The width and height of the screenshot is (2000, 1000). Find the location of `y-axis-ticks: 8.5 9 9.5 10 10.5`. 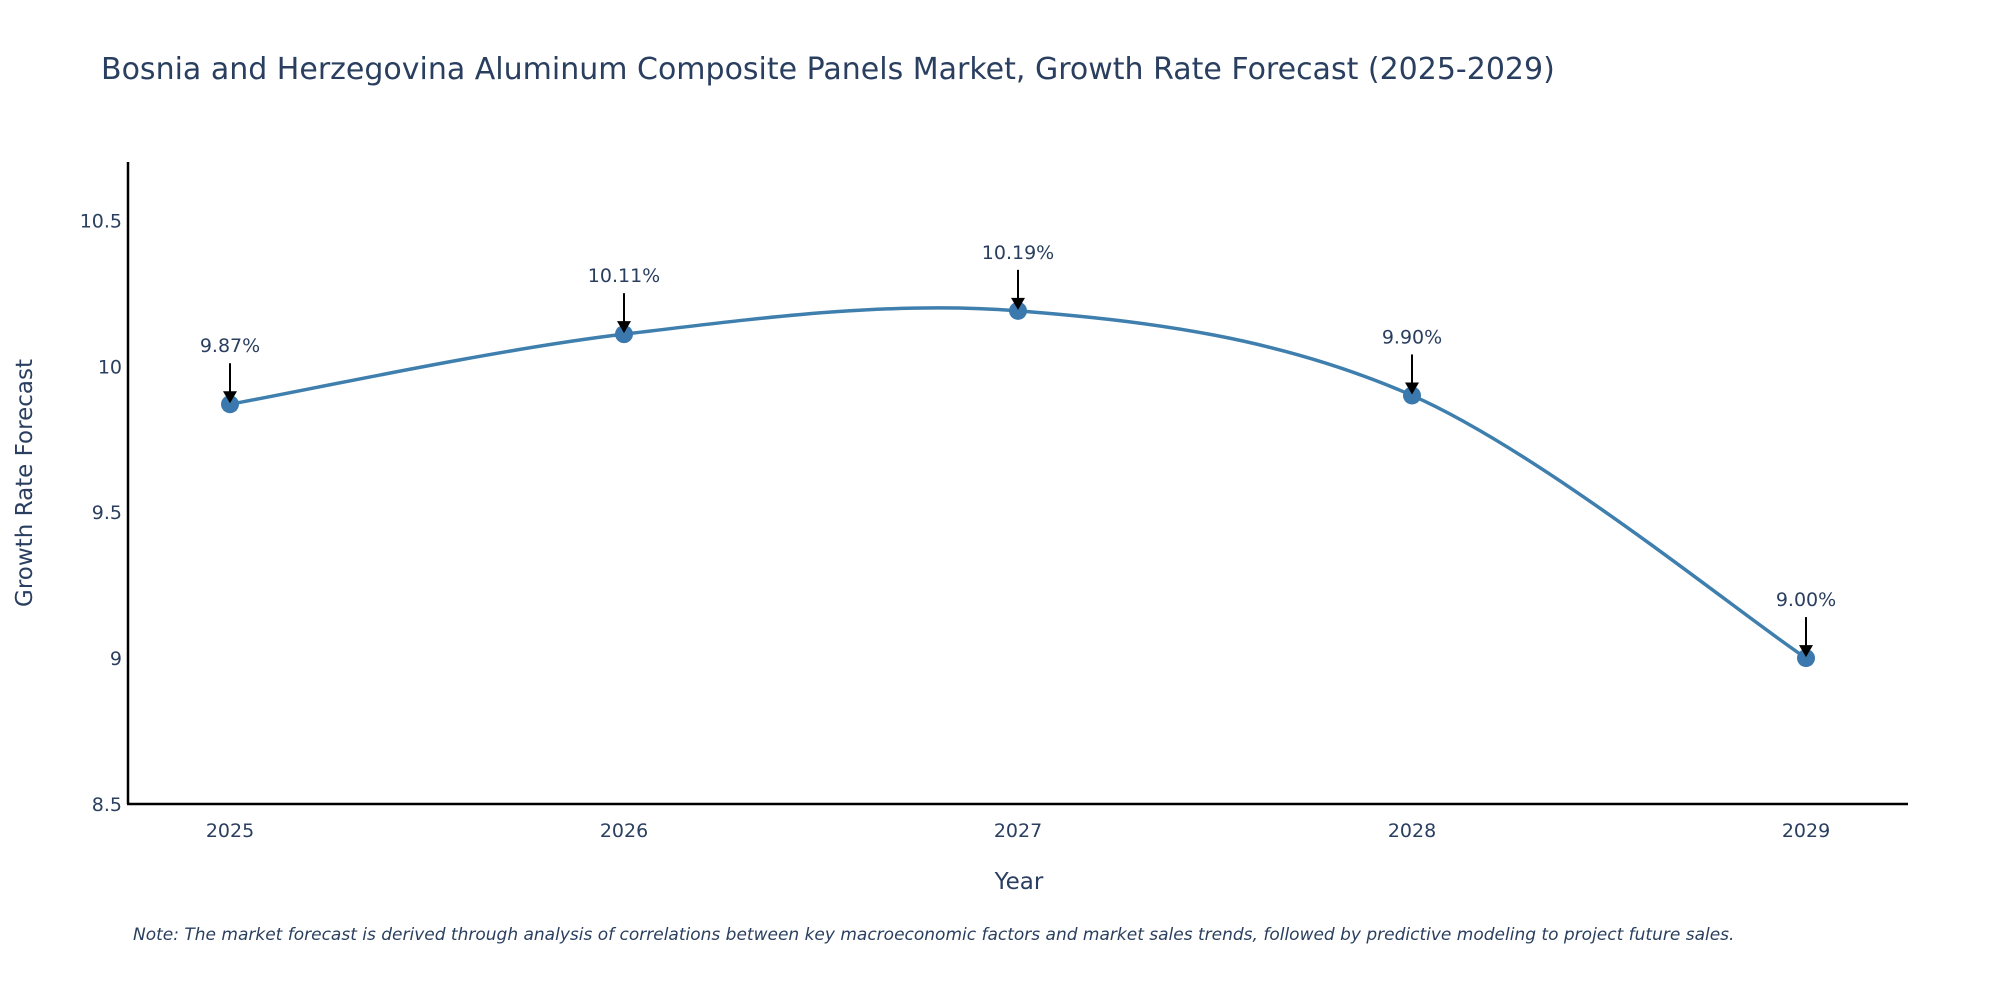

y-axis-ticks: 8.5 9 9.5 10 10.5 is located at coordinates (101, 513).